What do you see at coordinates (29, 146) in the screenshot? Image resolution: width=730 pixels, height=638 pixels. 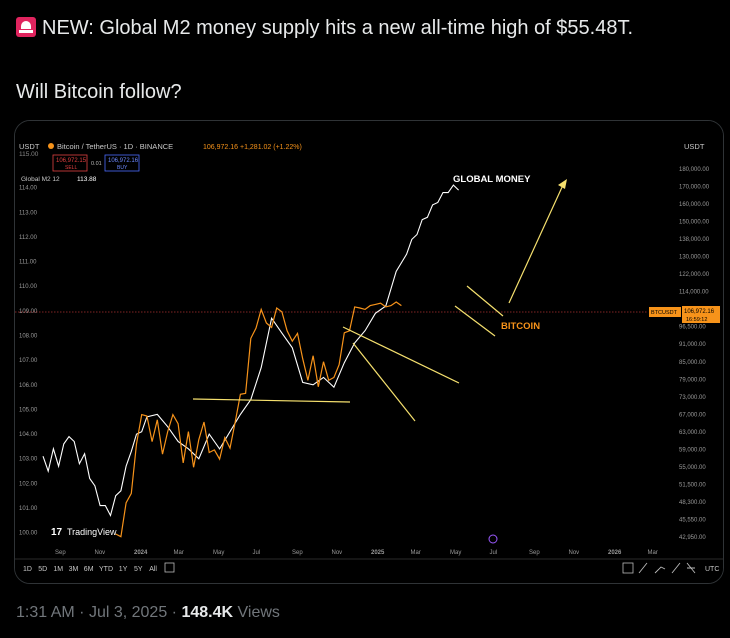 I see `currency-left: USDT` at bounding box center [29, 146].